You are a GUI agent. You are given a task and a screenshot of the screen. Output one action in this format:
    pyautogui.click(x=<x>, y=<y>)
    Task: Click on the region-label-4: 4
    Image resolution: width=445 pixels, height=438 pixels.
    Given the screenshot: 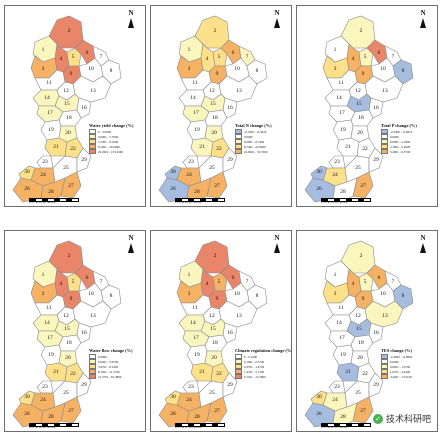 What is the action you would take?
    pyautogui.click(x=353, y=284)
    